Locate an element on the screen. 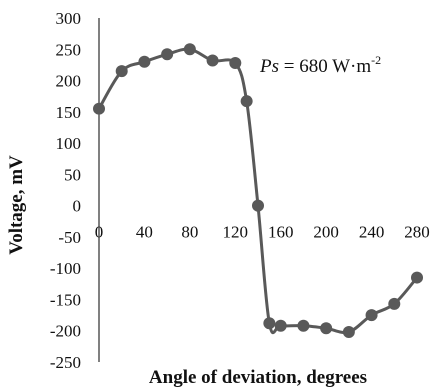 The image size is (434, 389). annotation: Ps = 680 W·m-2 is located at coordinates (320, 65).